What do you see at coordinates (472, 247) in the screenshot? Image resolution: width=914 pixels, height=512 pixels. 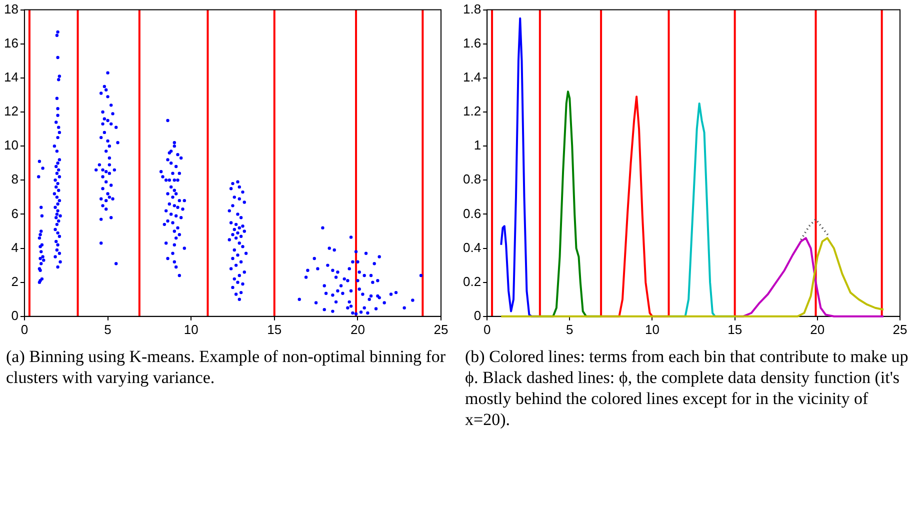 I see `y-tick-label: 0.4` at bounding box center [472, 247].